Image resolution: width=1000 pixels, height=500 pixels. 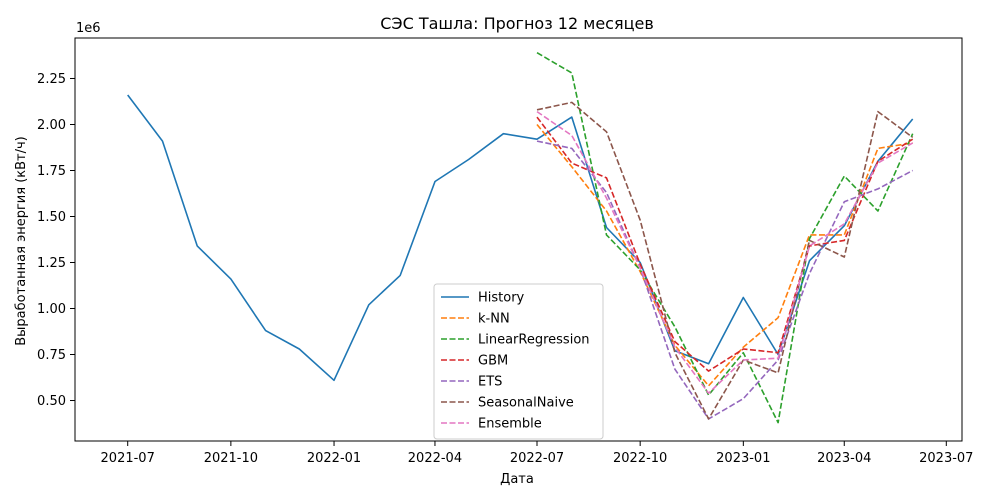 What do you see at coordinates (51, 171) in the screenshot?
I see `y-tick-label: 1.75` at bounding box center [51, 171].